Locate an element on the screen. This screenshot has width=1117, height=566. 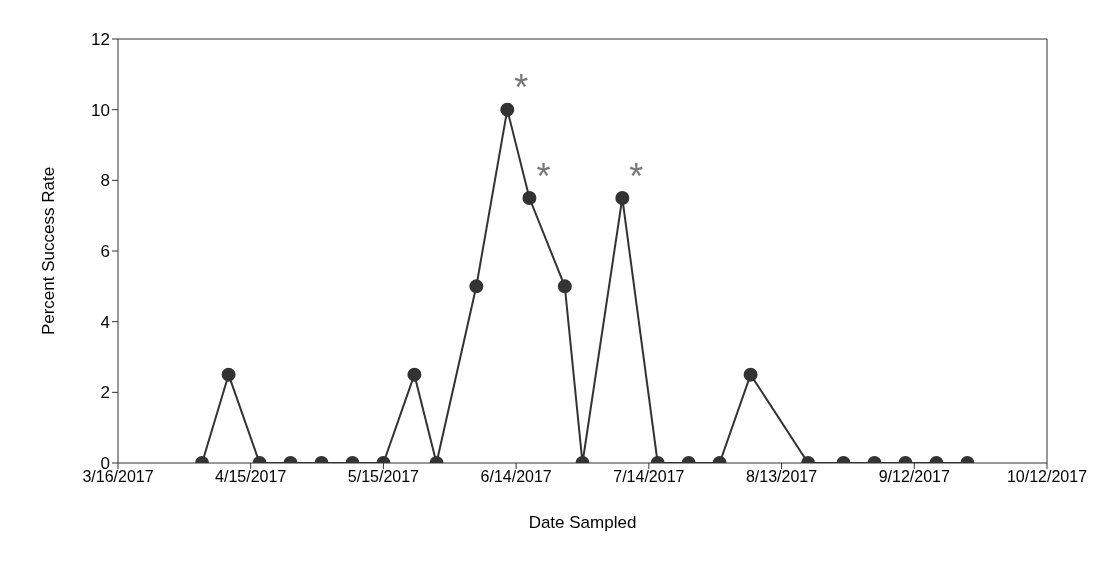
y-tick-label: 4 is located at coordinates (105, 322).